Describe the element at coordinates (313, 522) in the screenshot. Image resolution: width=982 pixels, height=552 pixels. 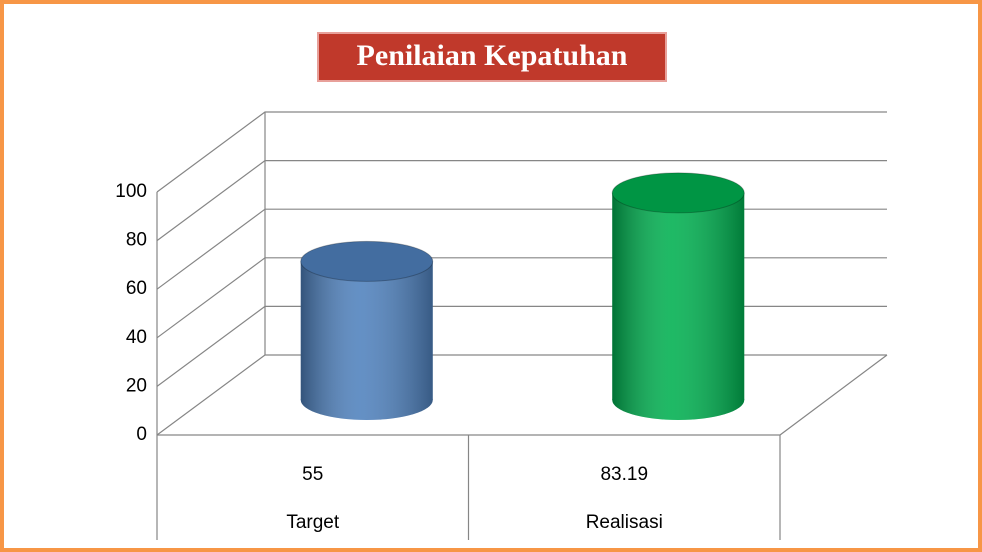
I see `x-tick-label: Target` at that location.